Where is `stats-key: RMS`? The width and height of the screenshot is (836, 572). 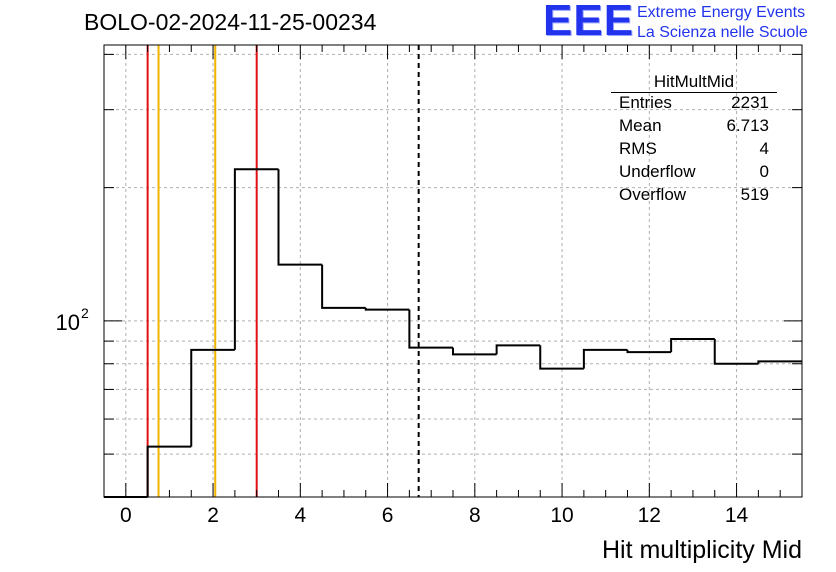
stats-key: RMS is located at coordinates (638, 148).